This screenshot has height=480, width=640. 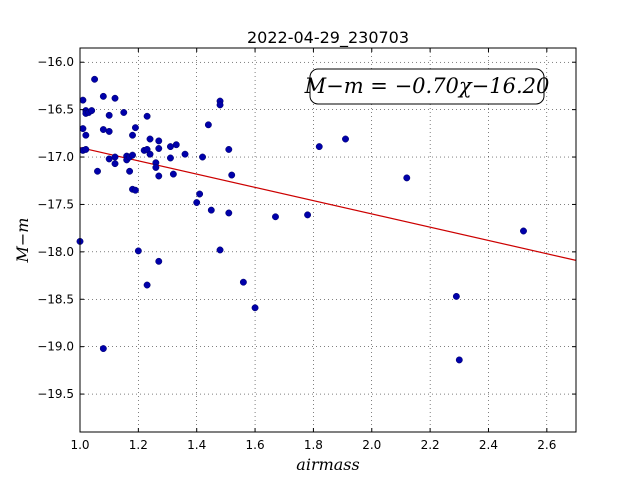 I want to click on y-tick-label: −18.0, so click(x=55, y=252).